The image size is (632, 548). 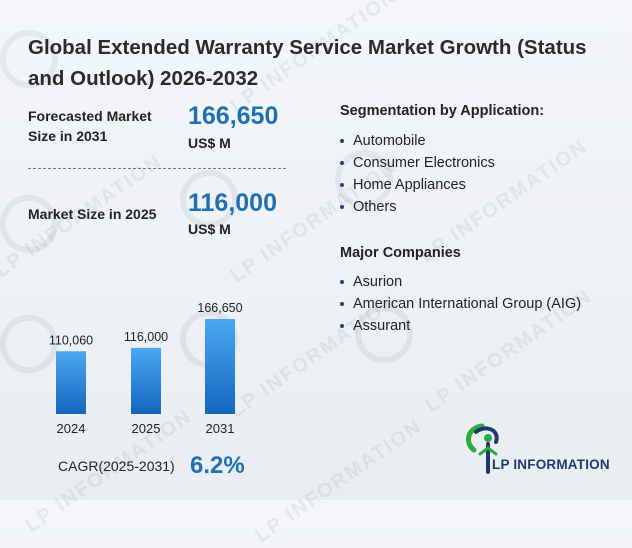 I want to click on list-item-label: Others, so click(x=375, y=207).